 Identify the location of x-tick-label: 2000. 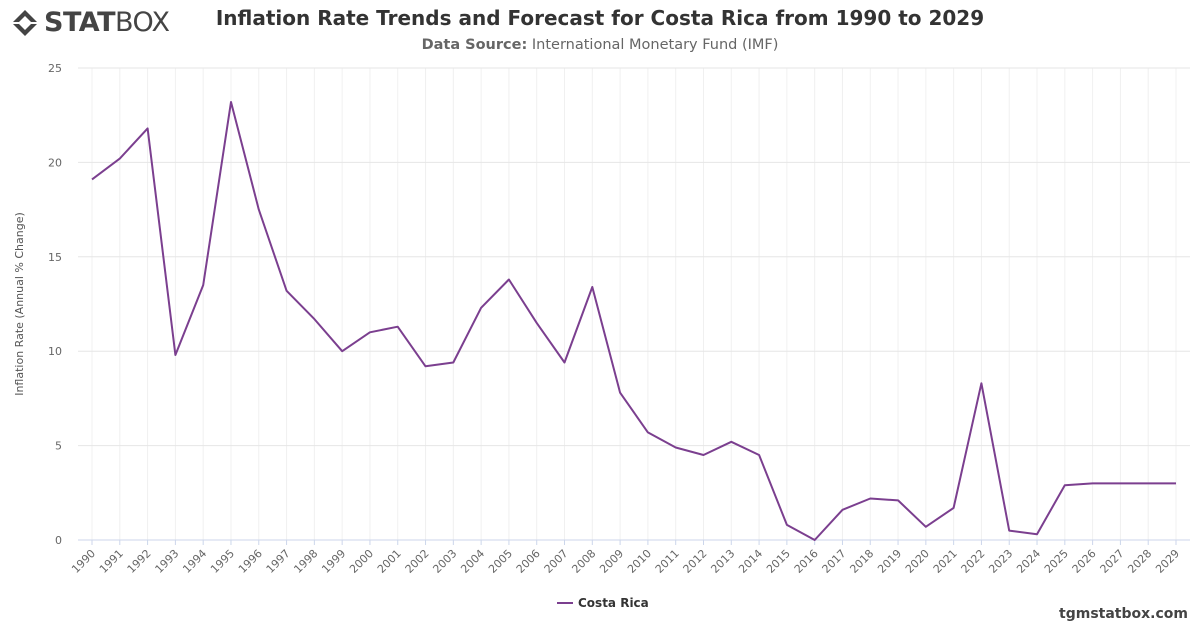
(361, 561).